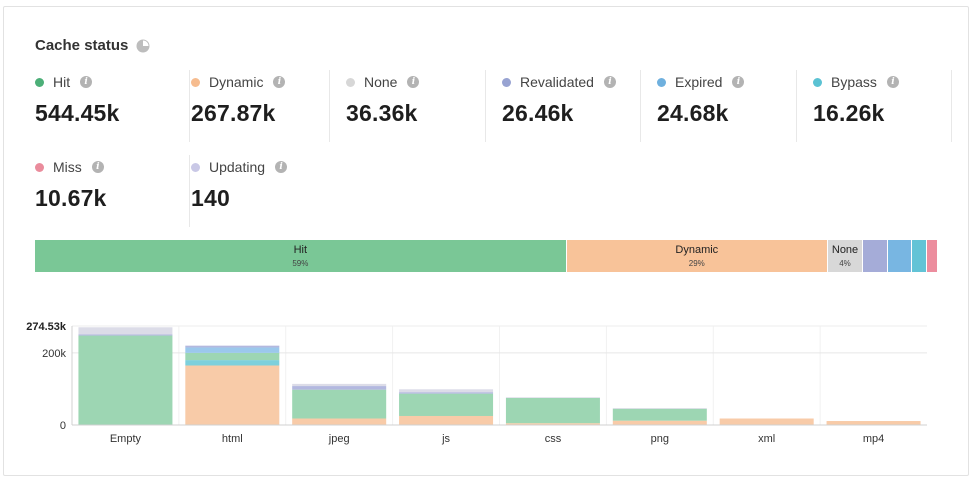 Image resolution: width=972 pixels, height=480 pixels. Describe the element at coordinates (873, 439) in the screenshot. I see `x-tick-label: mp4` at that location.